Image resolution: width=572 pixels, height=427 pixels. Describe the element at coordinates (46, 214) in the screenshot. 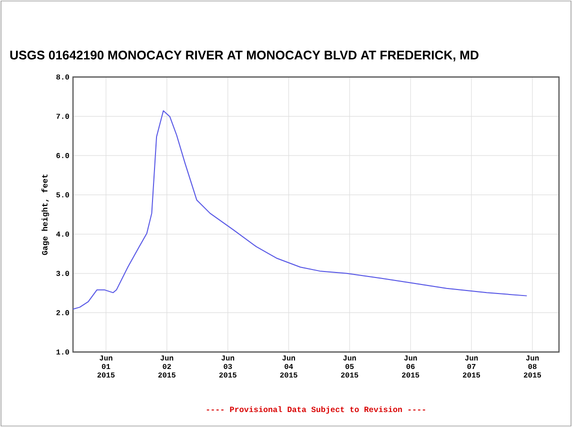

I see `y-axis-title: Gage height, feet` at that location.